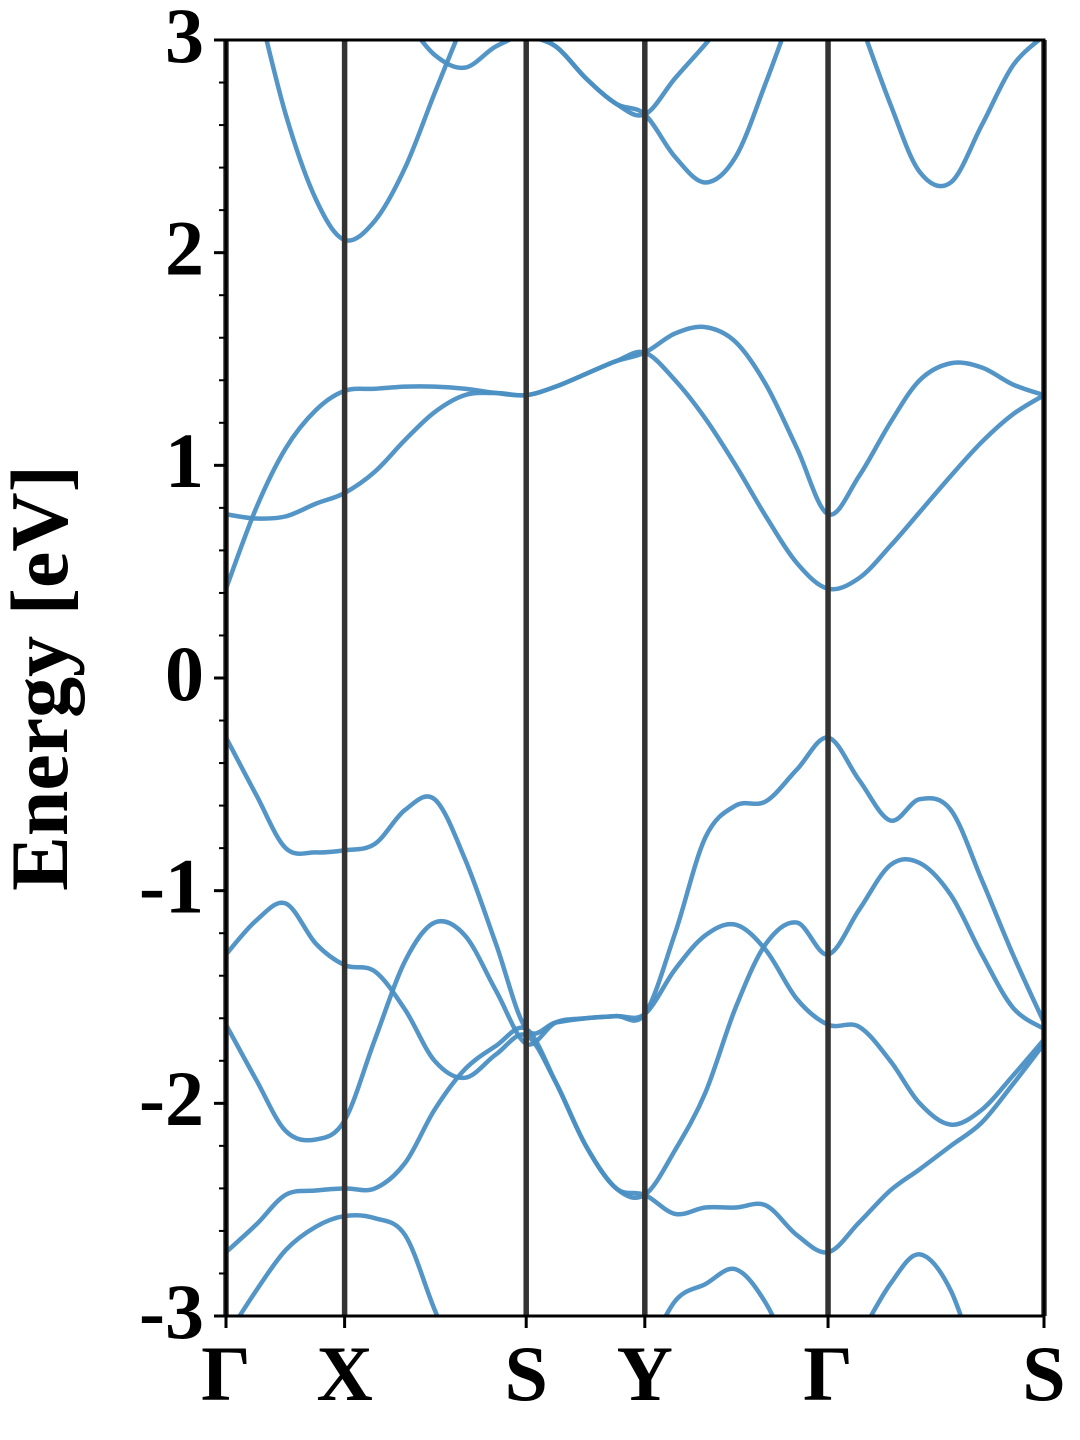  Describe the element at coordinates (184, 248) in the screenshot. I see `y-tick-label: 2` at that location.